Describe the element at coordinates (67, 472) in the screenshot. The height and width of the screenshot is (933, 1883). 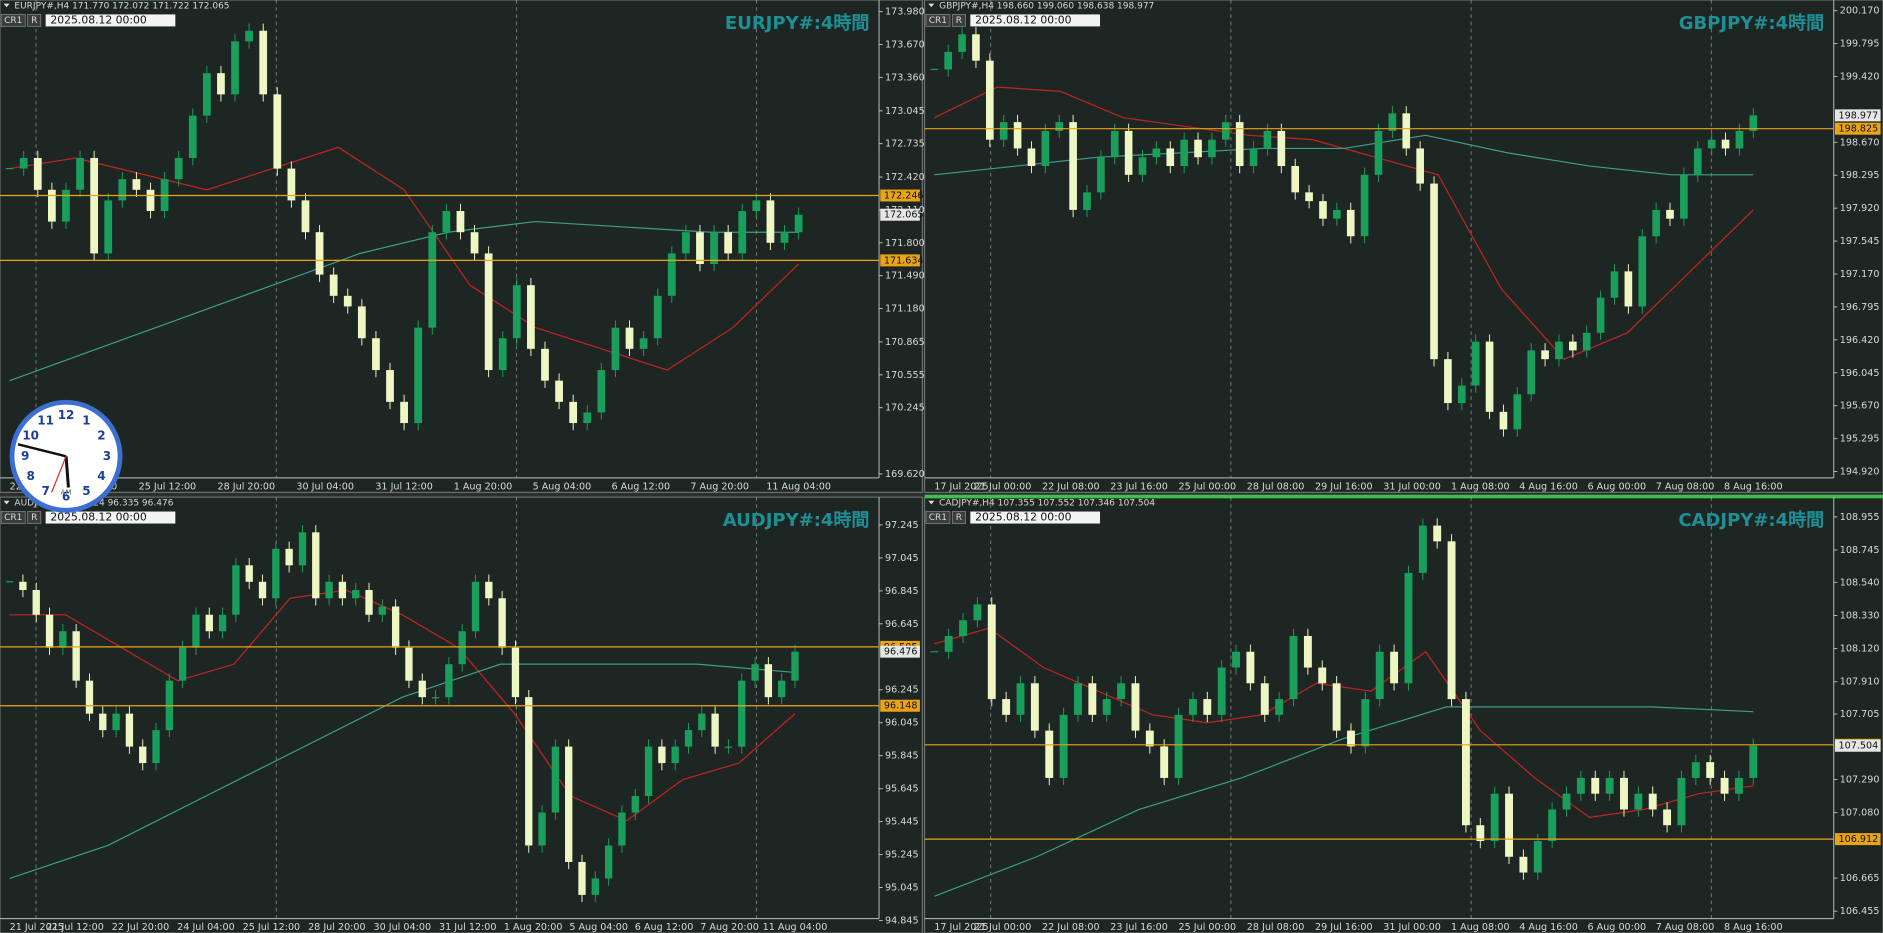
I see `clock-hand` at that location.